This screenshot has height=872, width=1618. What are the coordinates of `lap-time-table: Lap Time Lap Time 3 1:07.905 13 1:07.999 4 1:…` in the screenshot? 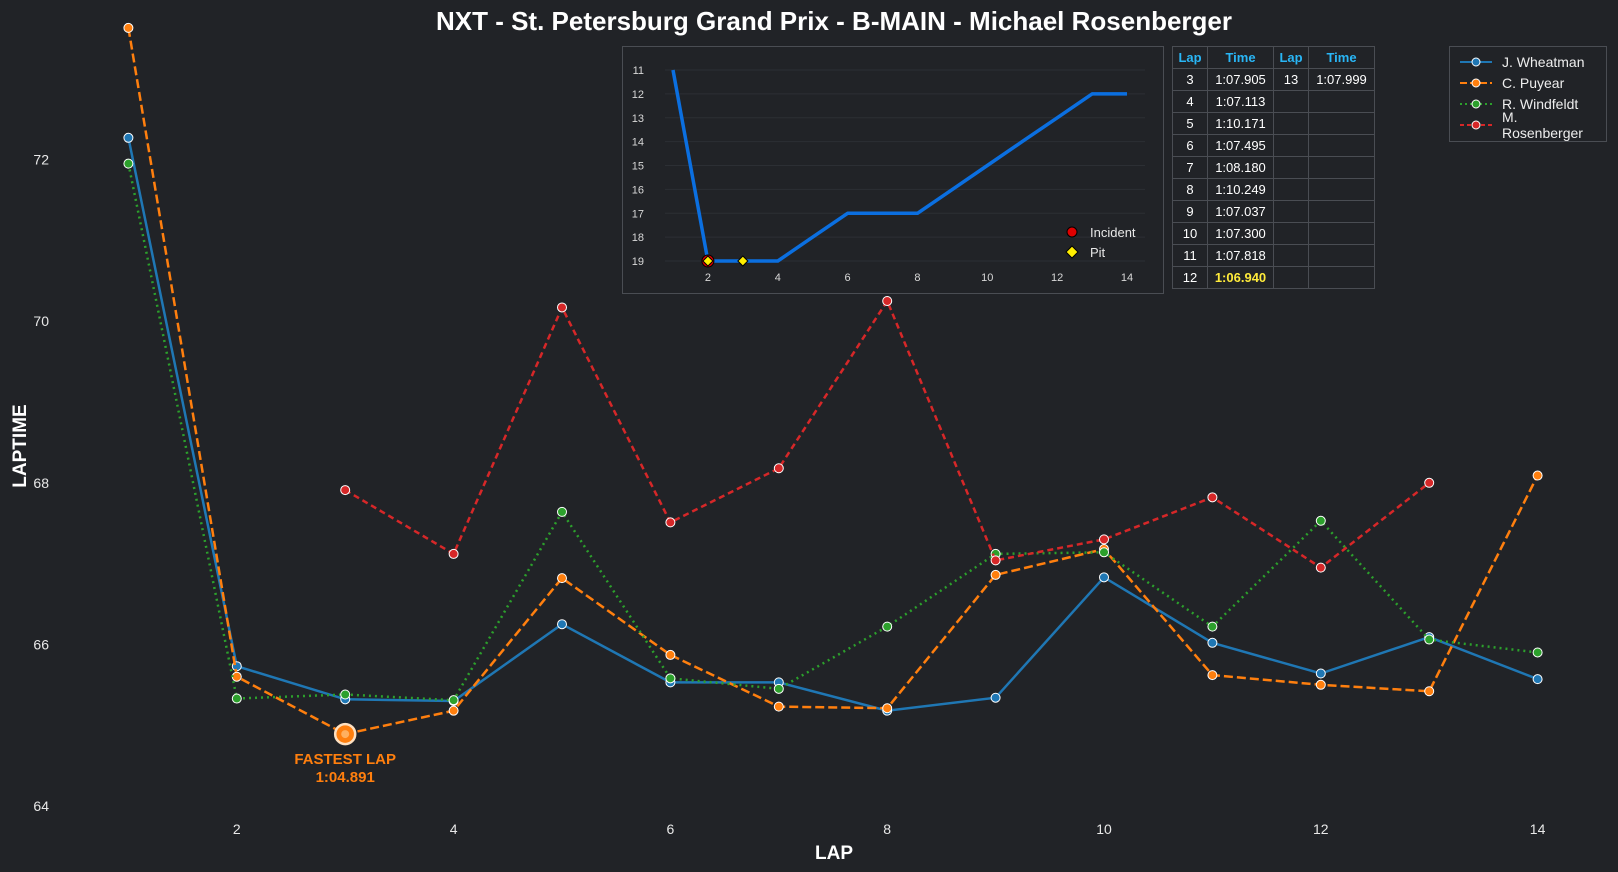 It's located at (1273, 167).